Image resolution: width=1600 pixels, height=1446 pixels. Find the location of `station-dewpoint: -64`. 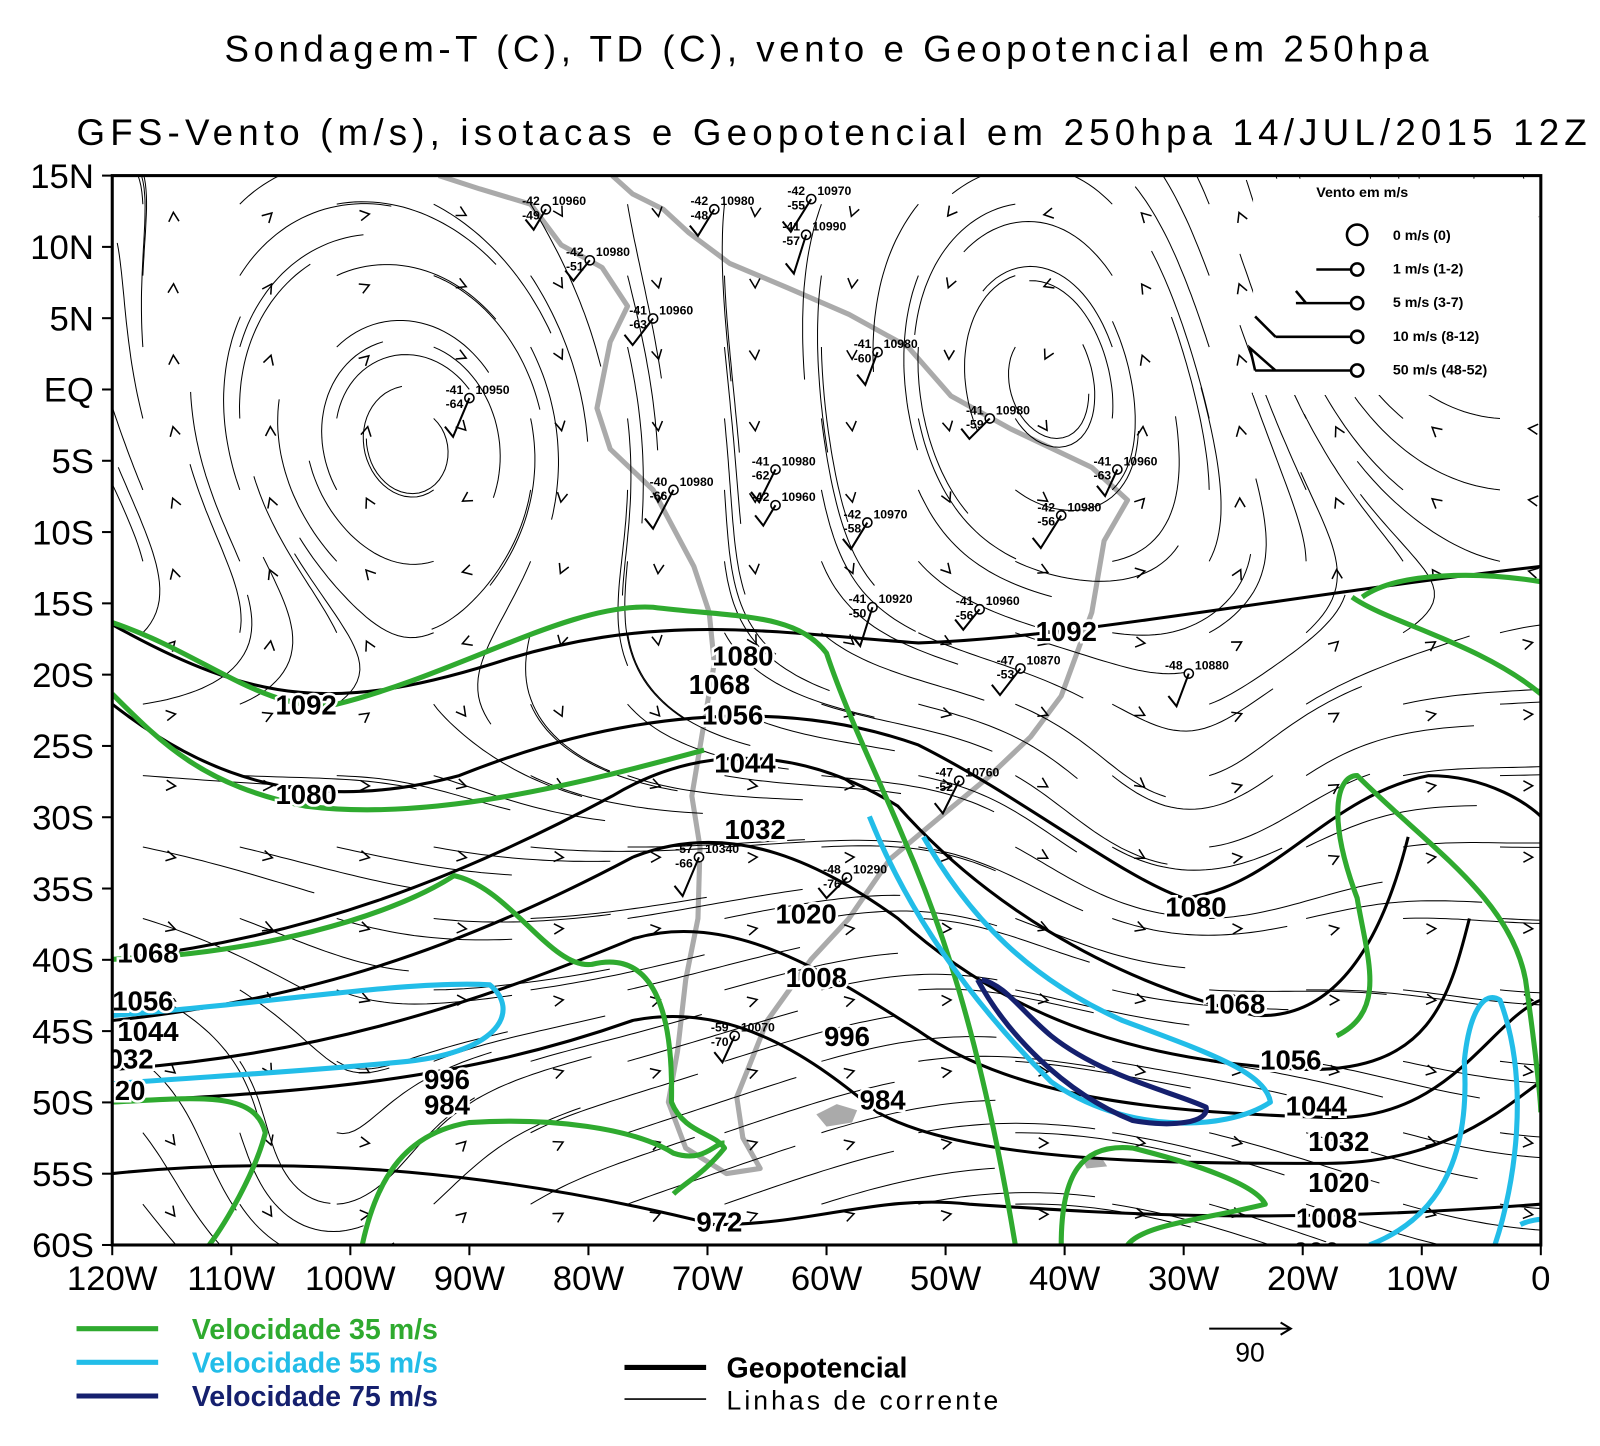

station-dewpoint: -64 is located at coordinates (455, 404).